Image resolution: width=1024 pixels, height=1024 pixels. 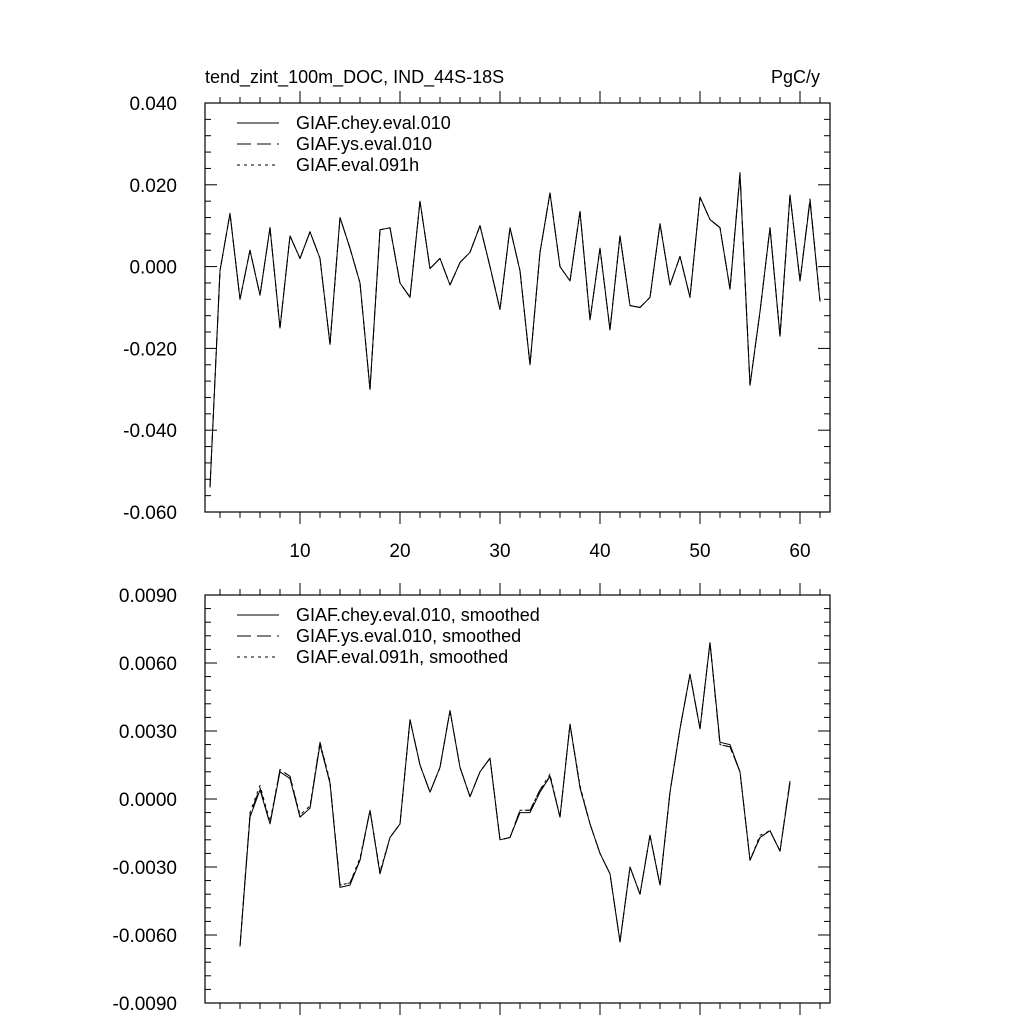 What do you see at coordinates (145, 868) in the screenshot?
I see `y-tick-label: -0.0030` at bounding box center [145, 868].